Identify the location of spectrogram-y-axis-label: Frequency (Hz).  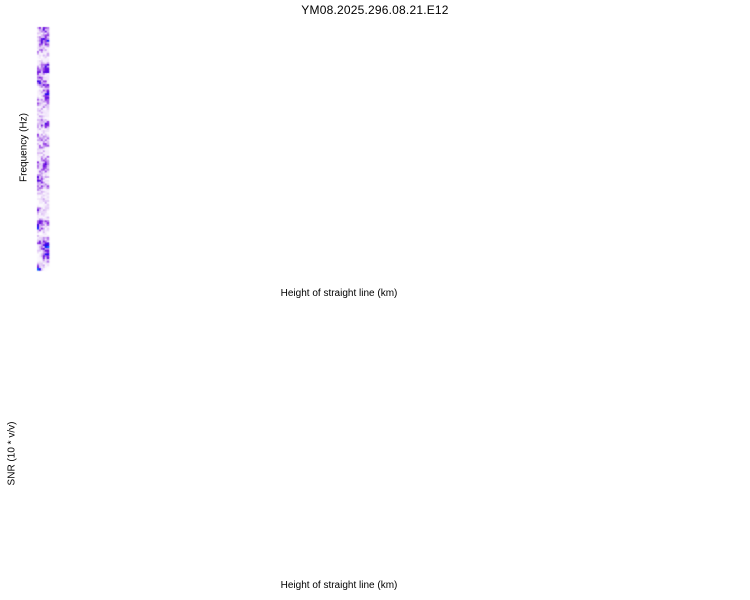
(24, 147).